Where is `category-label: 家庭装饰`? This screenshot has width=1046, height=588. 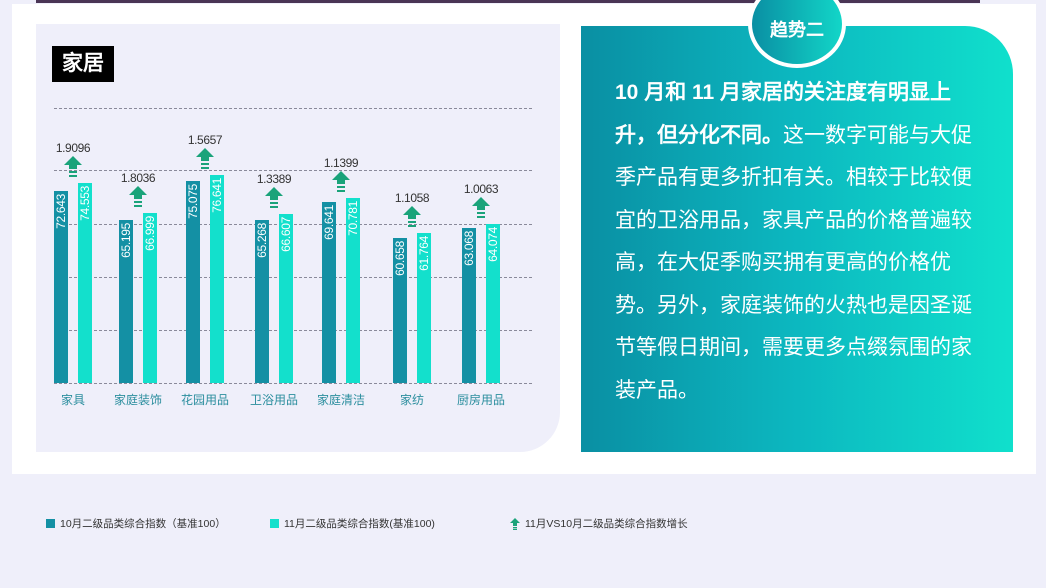
category-label: 家庭装饰 is located at coordinates (137, 400).